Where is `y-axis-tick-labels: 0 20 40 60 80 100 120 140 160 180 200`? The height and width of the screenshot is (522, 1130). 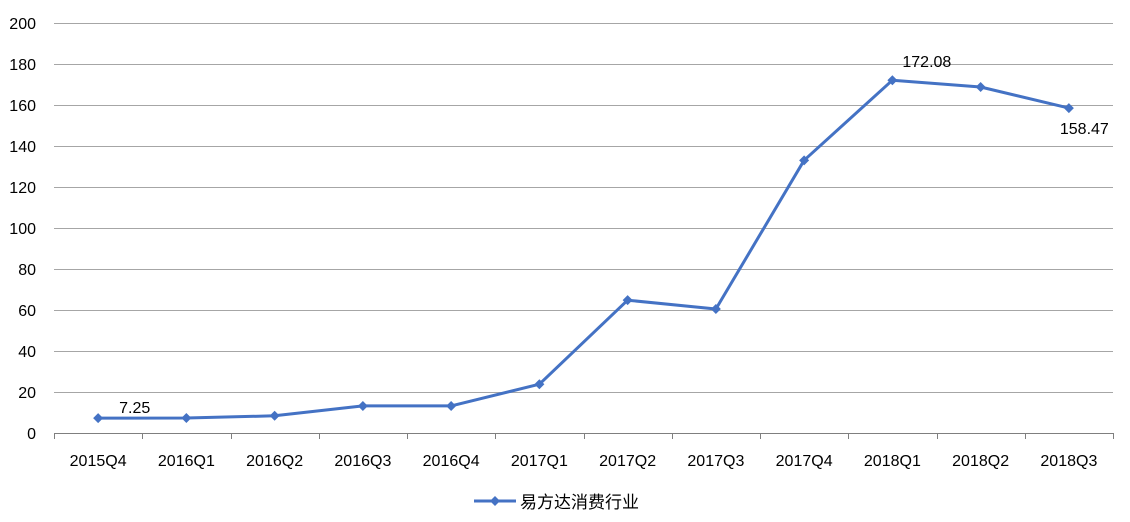
y-axis-tick-labels: 0 20 40 60 80 100 120 140 160 180 200 is located at coordinates (22, 229).